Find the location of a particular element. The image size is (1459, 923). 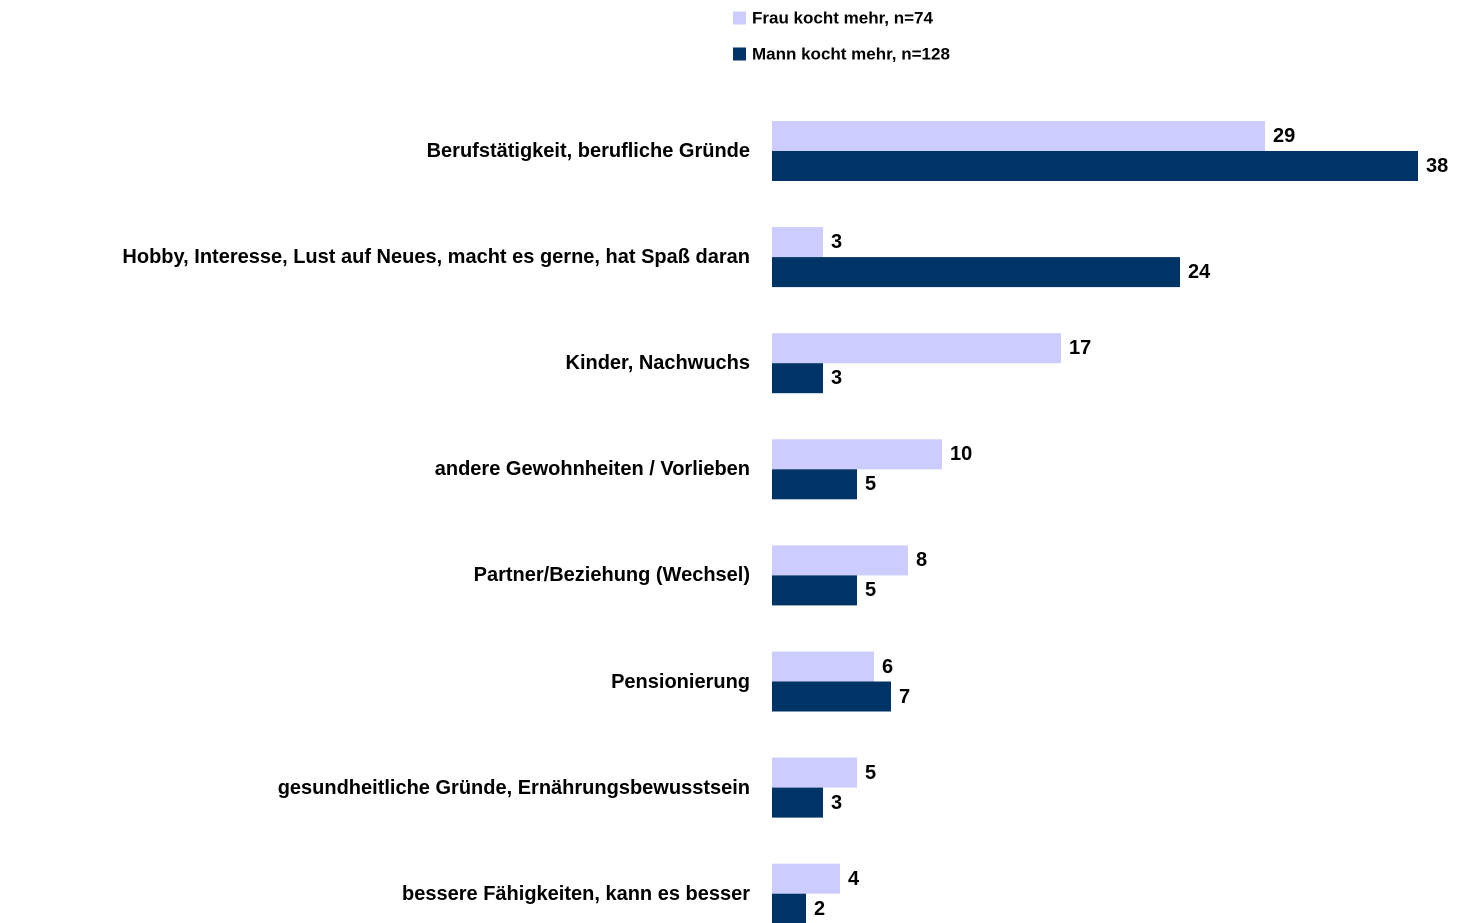

category-label: Pensionierung is located at coordinates (680, 681).